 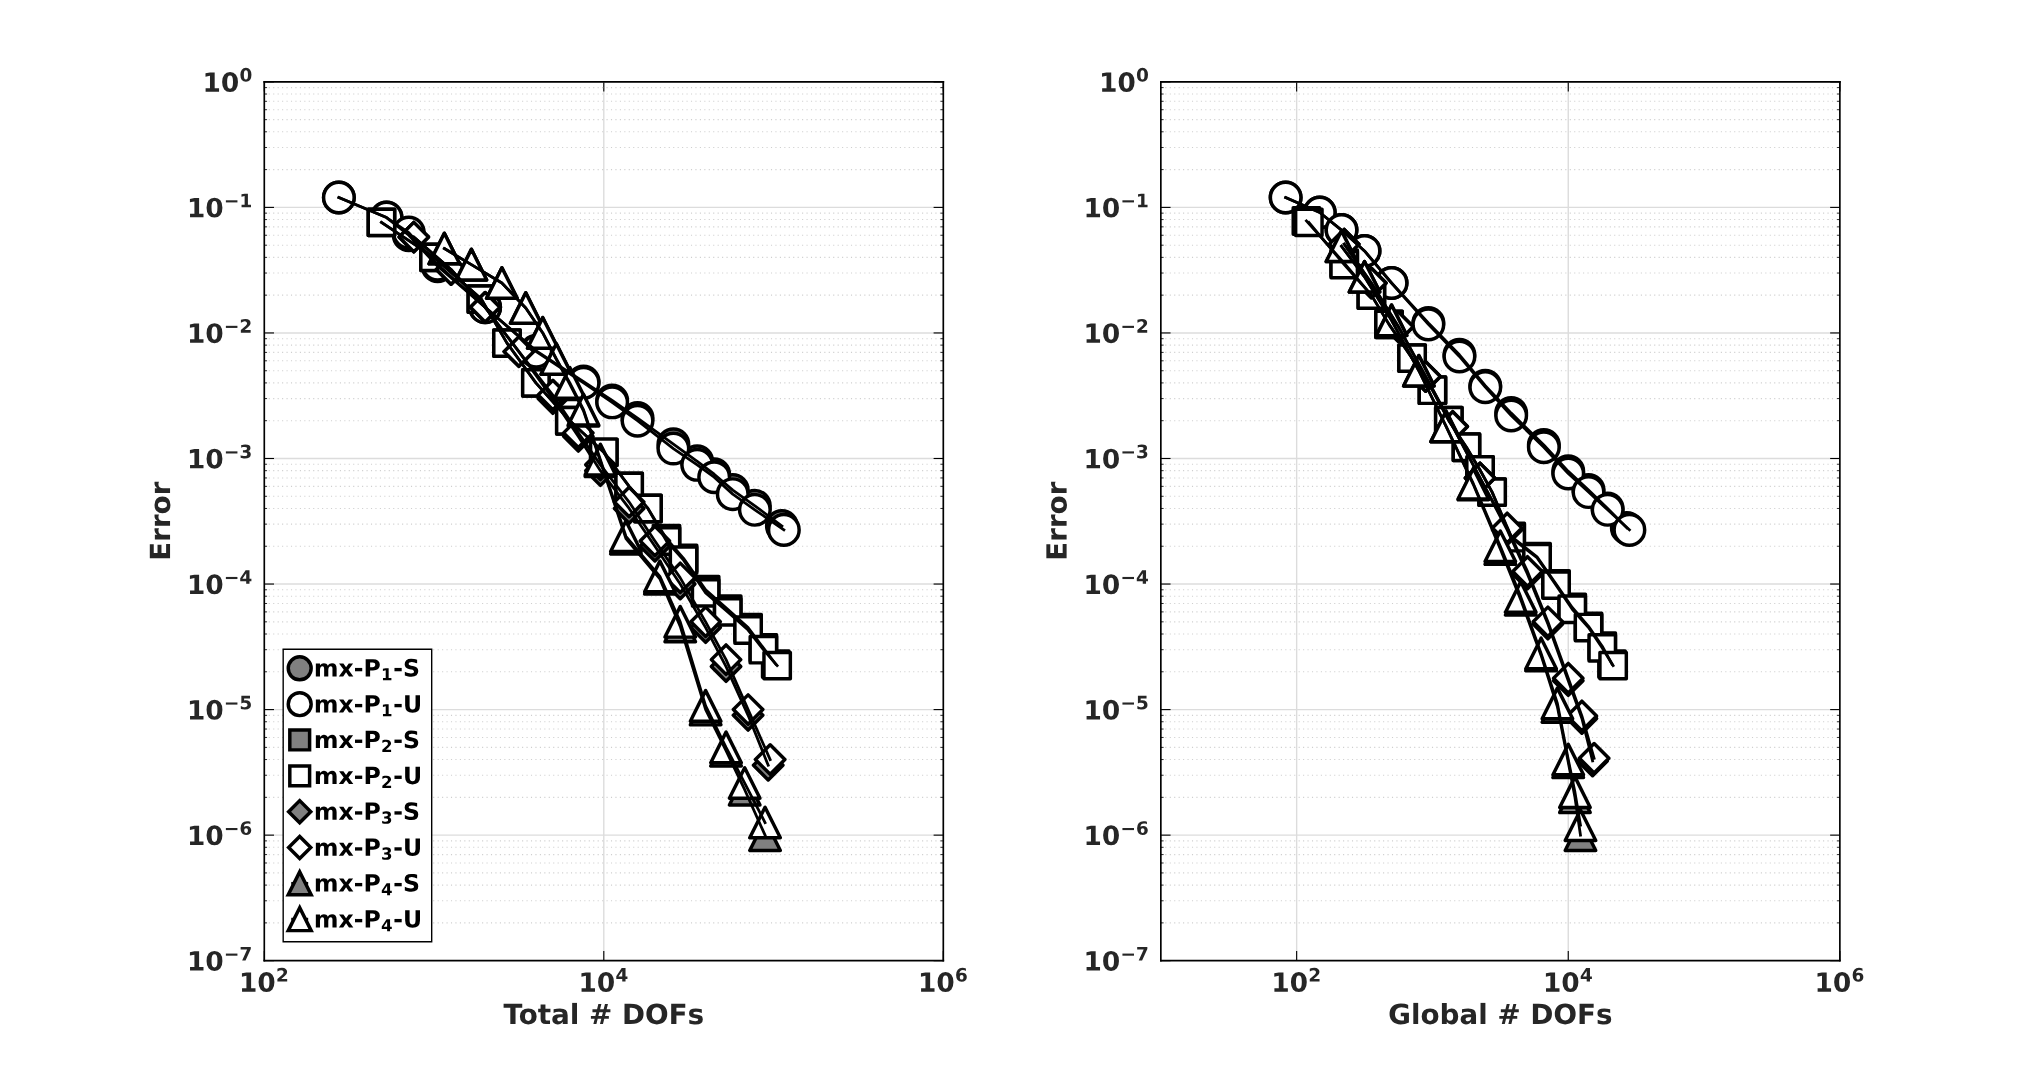 What do you see at coordinates (367, 669) in the screenshot?
I see `legend-label: mx-P$_{1}$-S` at bounding box center [367, 669].